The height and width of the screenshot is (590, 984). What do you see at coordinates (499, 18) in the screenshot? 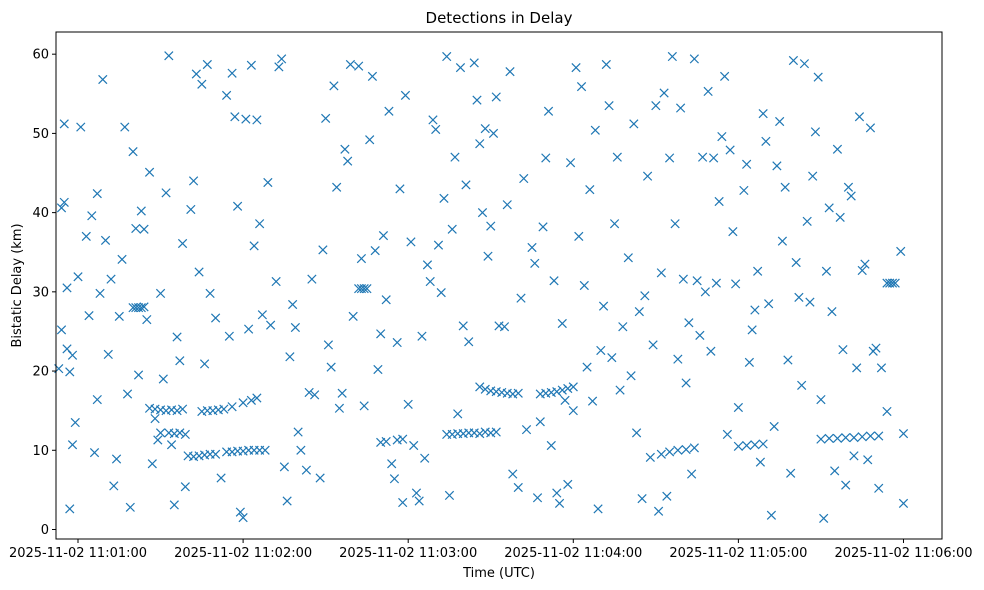
I see `chart-title: Detections in Delay` at bounding box center [499, 18].